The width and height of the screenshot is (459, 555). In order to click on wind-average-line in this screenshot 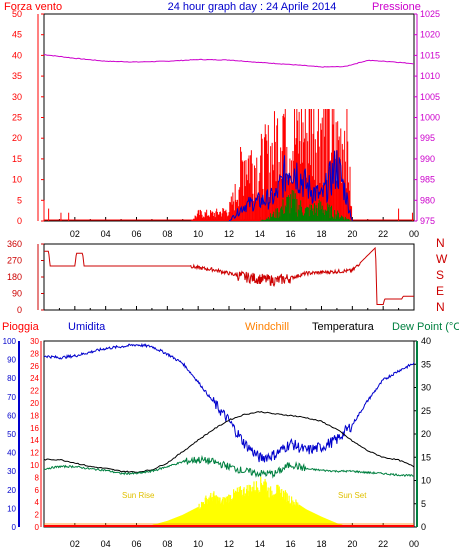, I will do `click(290, 186)`.